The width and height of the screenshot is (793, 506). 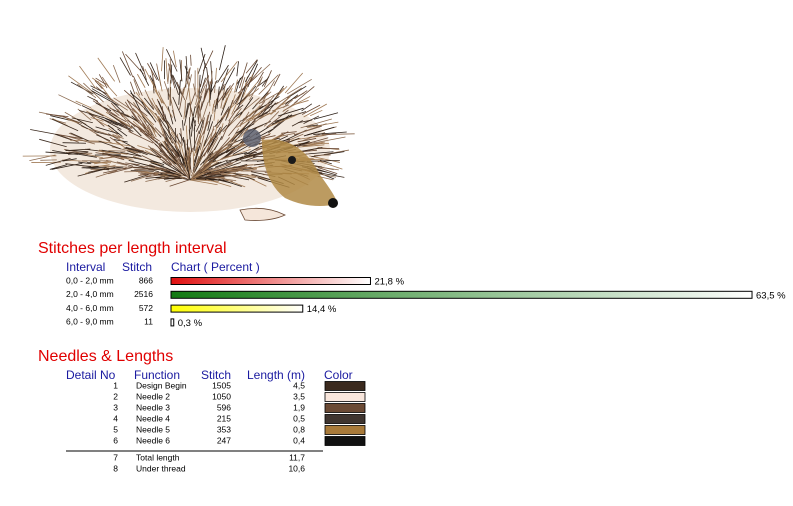 What do you see at coordinates (115, 429) in the screenshot?
I see `detail-no: 5` at bounding box center [115, 429].